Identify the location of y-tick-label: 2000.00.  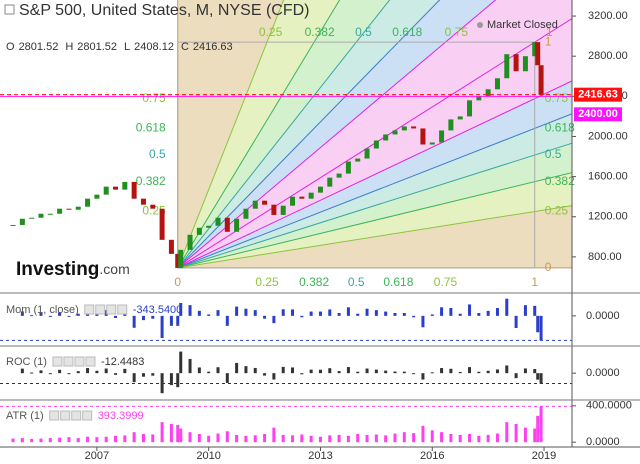
(608, 136).